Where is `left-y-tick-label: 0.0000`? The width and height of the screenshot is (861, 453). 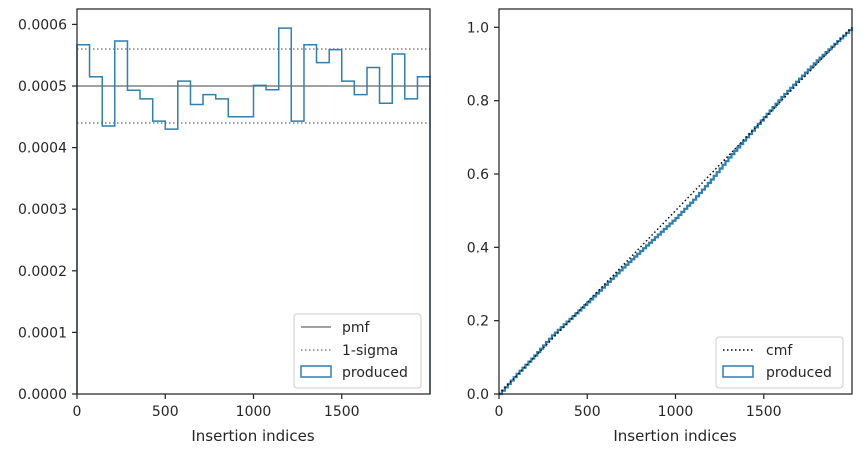
left-y-tick-label: 0.0000 is located at coordinates (42, 395).